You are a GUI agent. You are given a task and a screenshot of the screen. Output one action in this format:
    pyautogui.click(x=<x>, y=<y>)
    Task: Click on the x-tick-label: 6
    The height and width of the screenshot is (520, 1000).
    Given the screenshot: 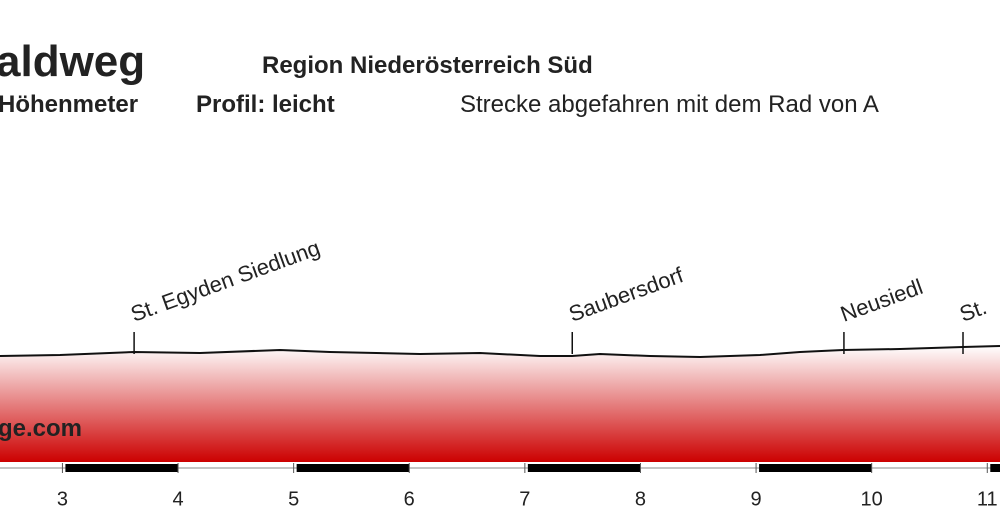 What is the action you would take?
    pyautogui.click(x=409, y=499)
    